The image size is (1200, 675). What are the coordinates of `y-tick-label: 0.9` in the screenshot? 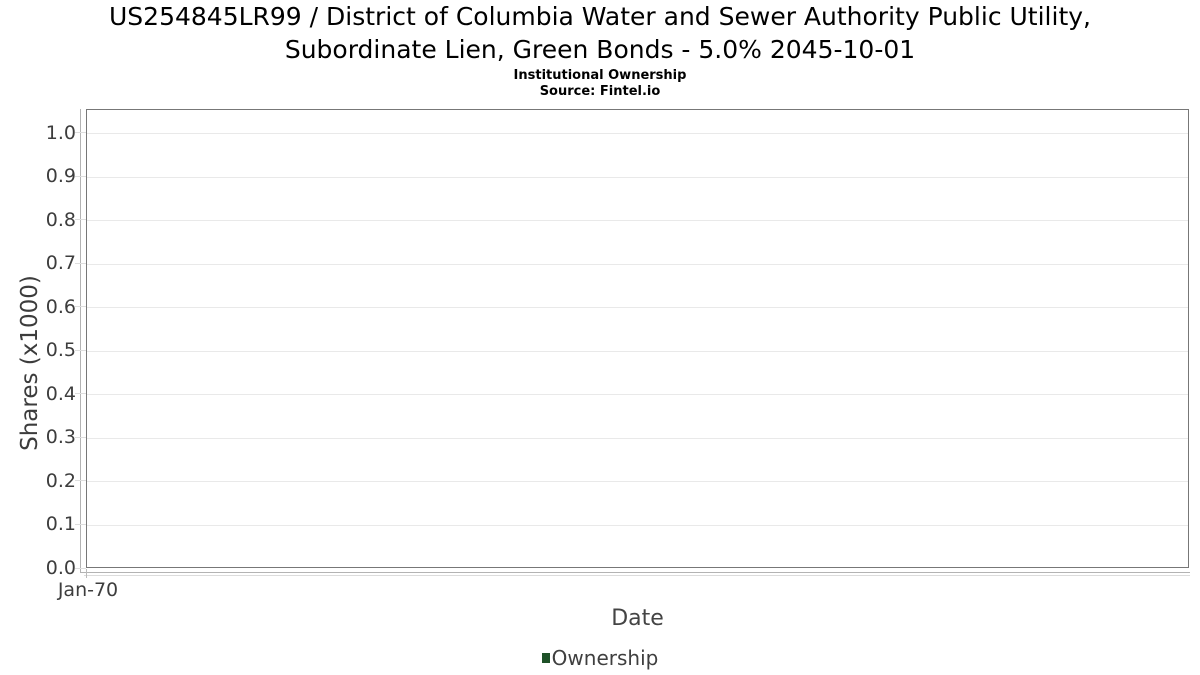 It's located at (60, 176).